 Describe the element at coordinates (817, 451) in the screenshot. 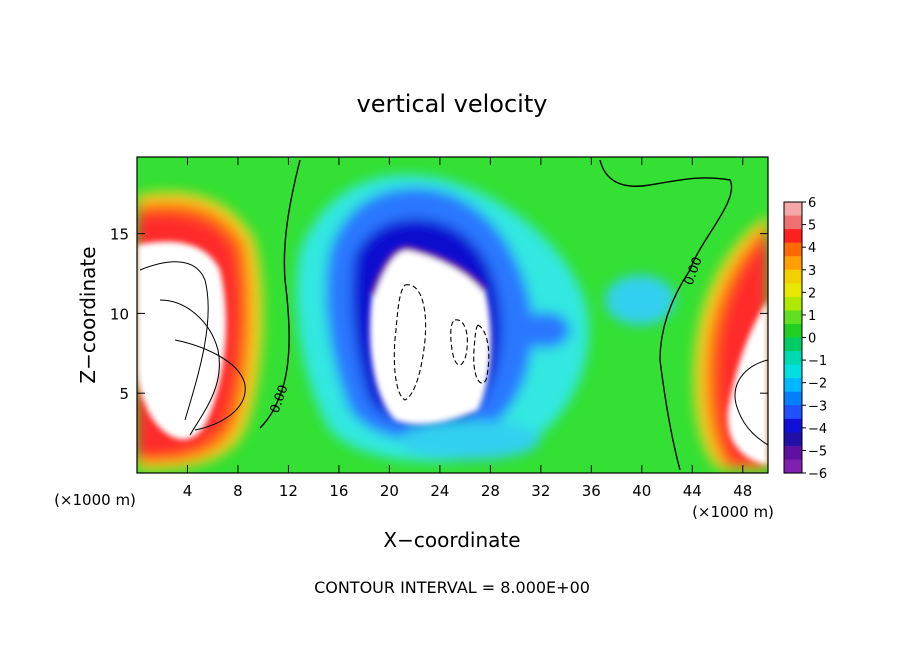

I see `colorbar-tick-label: −5` at that location.